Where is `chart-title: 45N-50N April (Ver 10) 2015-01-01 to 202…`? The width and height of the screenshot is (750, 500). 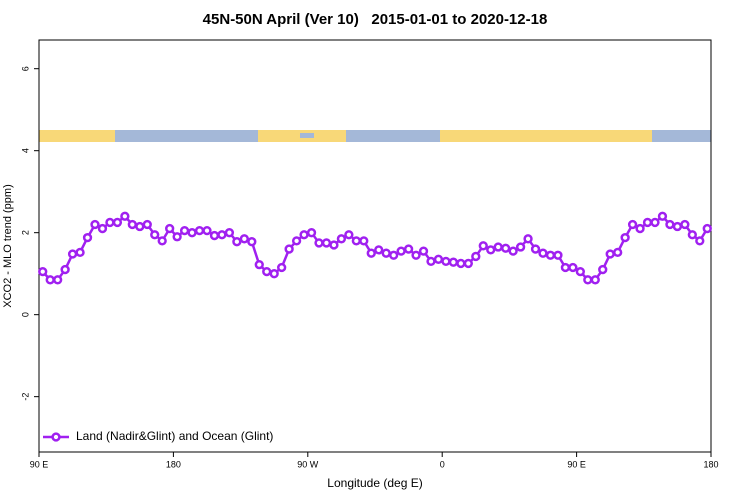 chart-title: 45N-50N April (Ver 10) 2015-01-01 to 202… is located at coordinates (375, 19).